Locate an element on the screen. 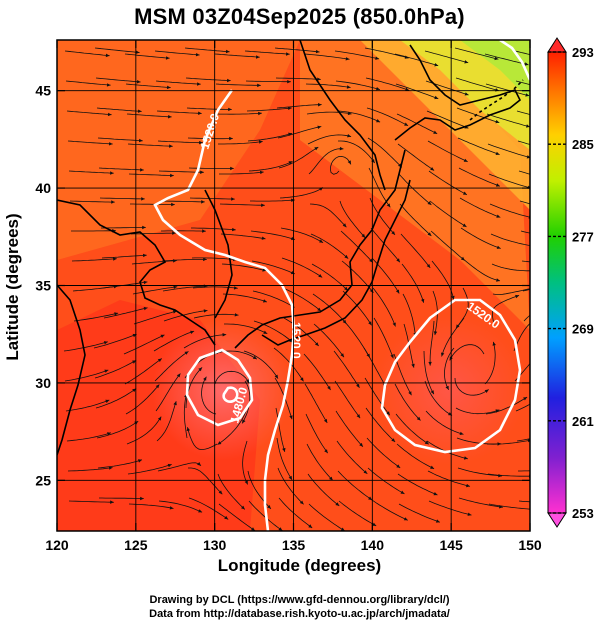 This screenshot has width=599, height=625. colorbar-ticks: 293 285 277 269 261 253 is located at coordinates (571, 283).